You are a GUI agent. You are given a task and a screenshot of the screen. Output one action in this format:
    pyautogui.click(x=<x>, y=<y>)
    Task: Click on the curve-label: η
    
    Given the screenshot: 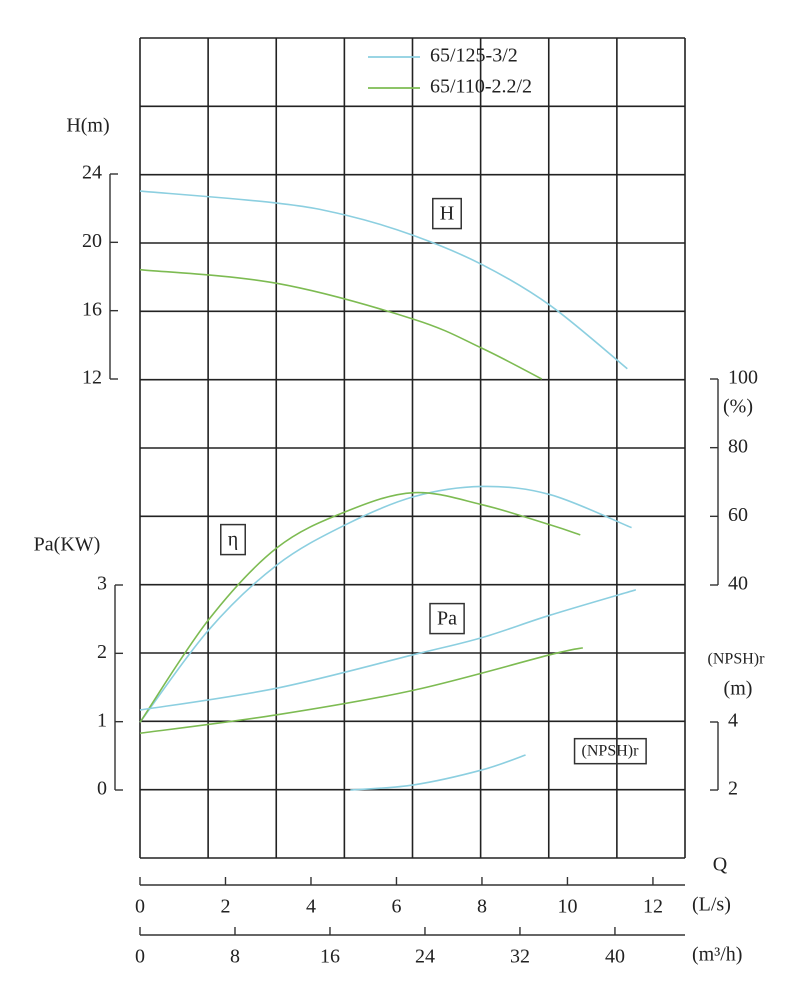 What is the action you would take?
    pyautogui.click(x=233, y=540)
    